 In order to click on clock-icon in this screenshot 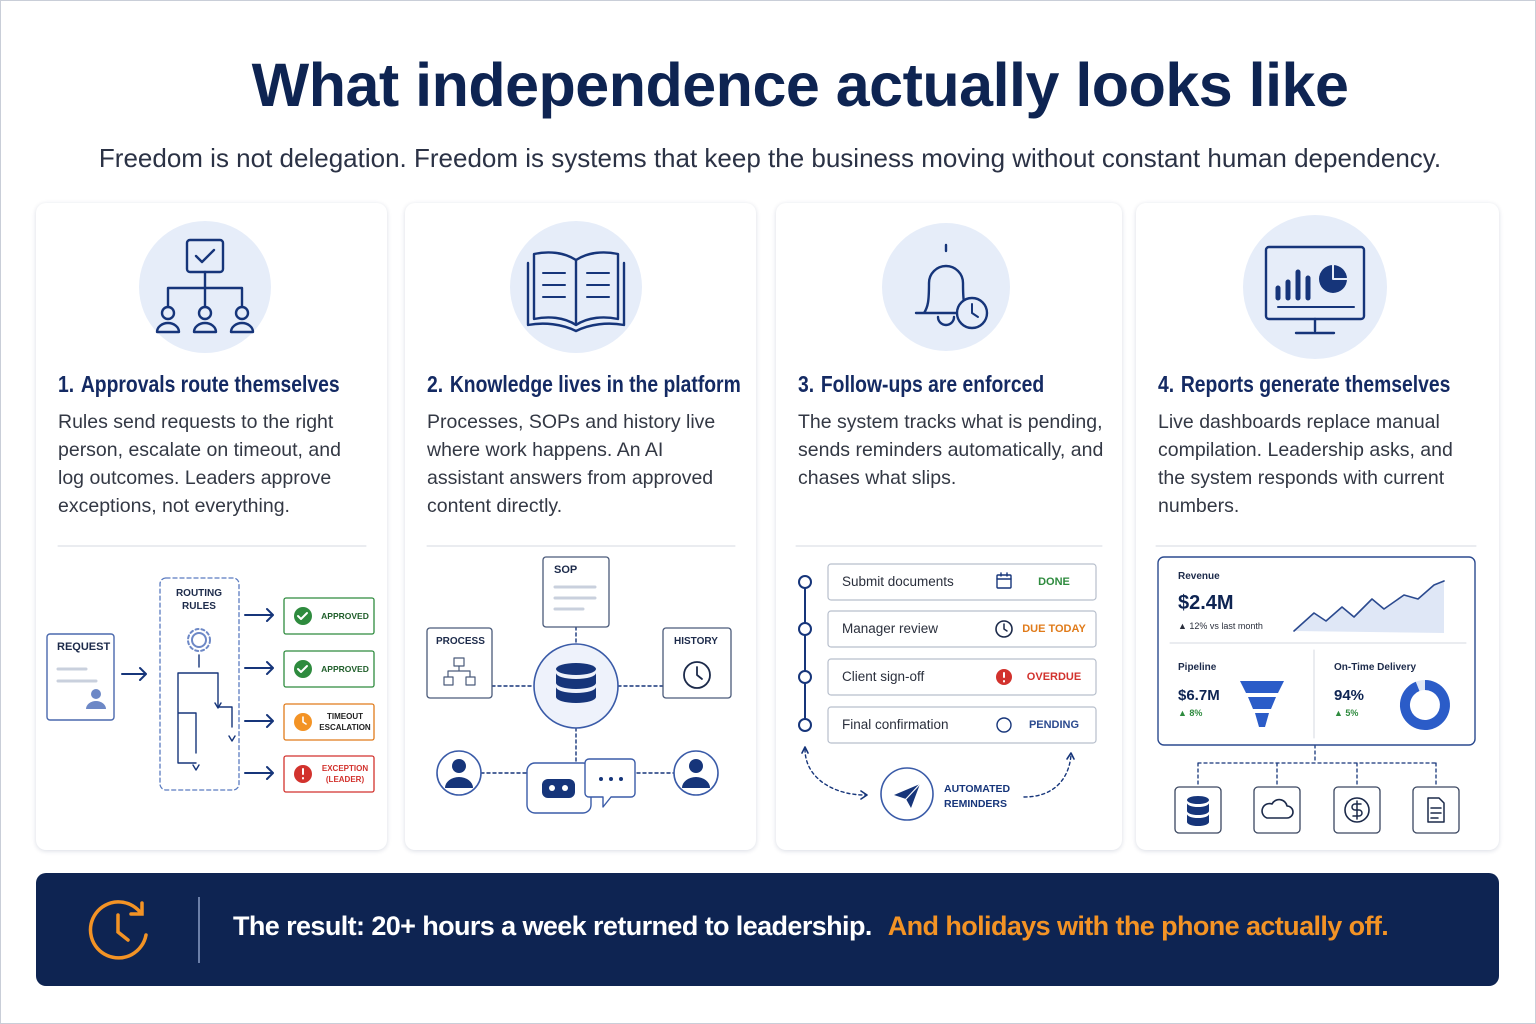, I will do `click(118, 930)`.